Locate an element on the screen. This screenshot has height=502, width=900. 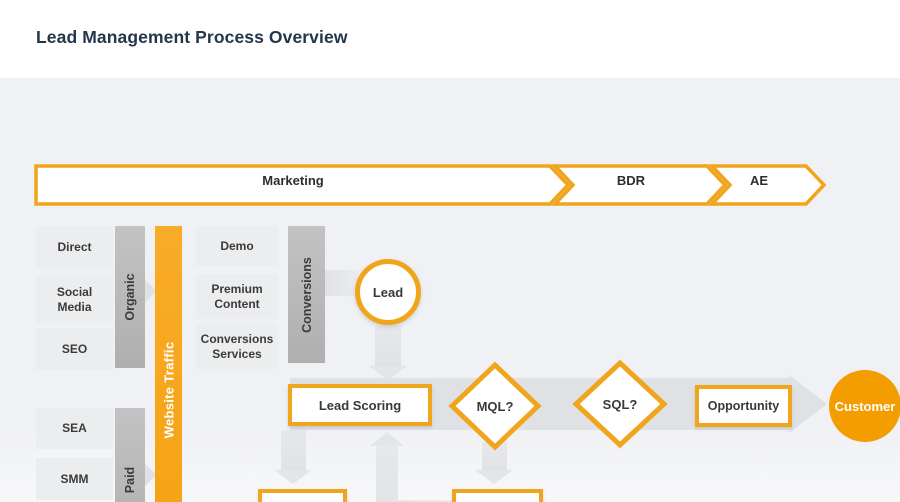
source-box-sea: SEA is located at coordinates (74, 428).